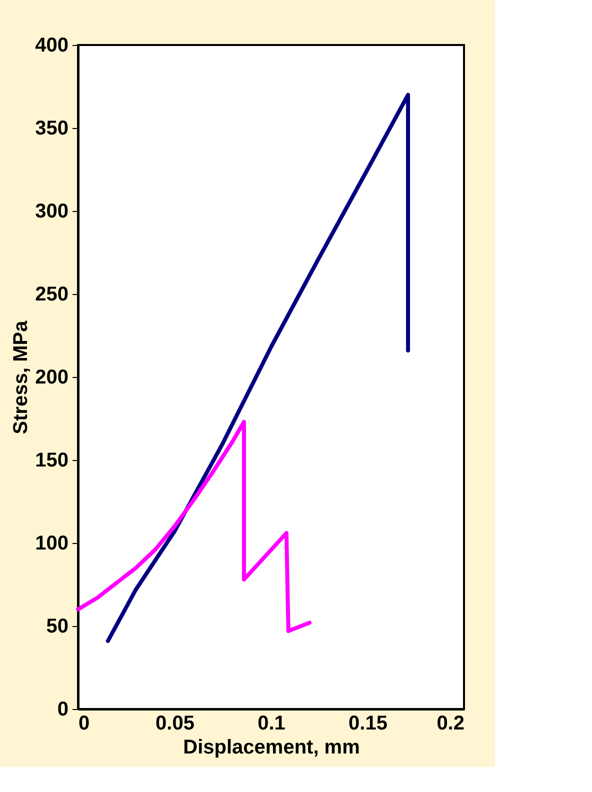  I want to click on x-axis-title: Displacement, mm, so click(271, 747).